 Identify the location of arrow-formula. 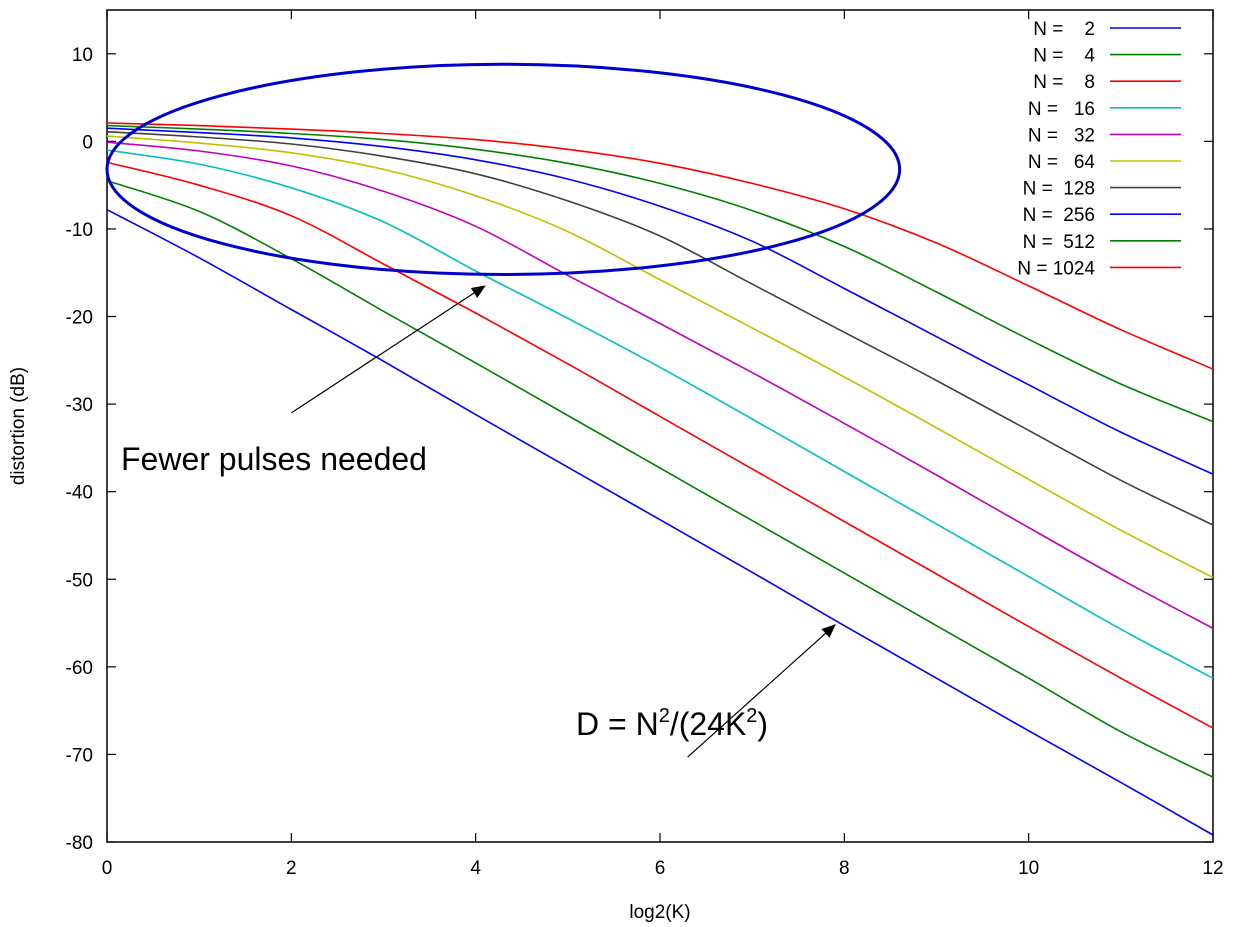
(761, 691).